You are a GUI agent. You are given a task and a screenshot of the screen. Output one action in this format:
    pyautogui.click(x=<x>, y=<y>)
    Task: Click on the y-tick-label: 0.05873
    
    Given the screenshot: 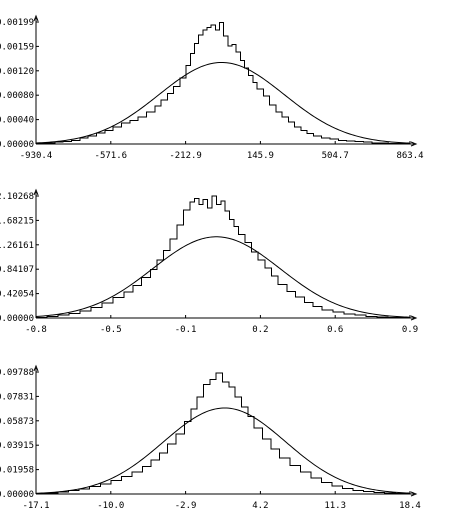 What is the action you would take?
    pyautogui.click(x=17, y=422)
    